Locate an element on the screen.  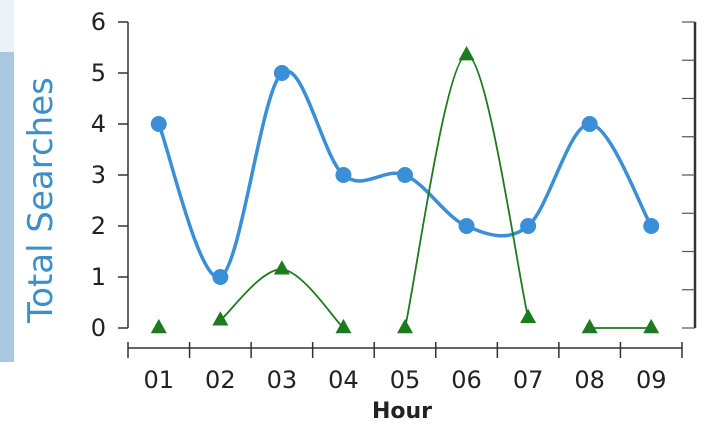
x-tick-label: 05 is located at coordinates (405, 380).